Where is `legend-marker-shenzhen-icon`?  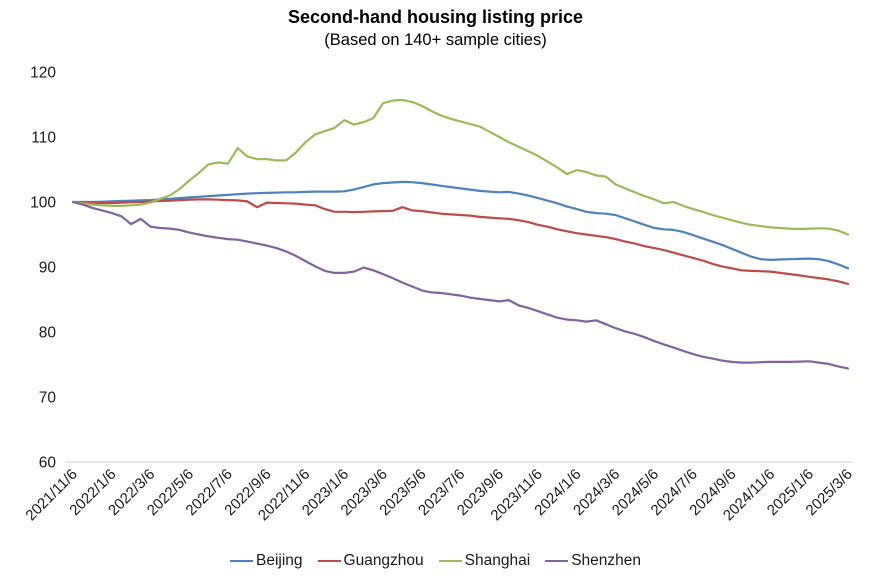 legend-marker-shenzhen-icon is located at coordinates (557, 561).